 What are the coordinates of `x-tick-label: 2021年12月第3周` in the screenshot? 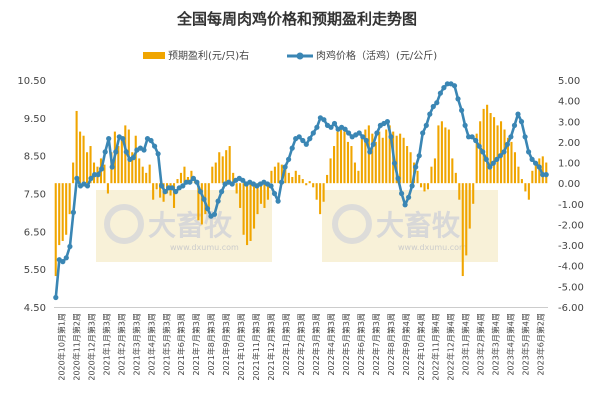 It's located at (271, 347).